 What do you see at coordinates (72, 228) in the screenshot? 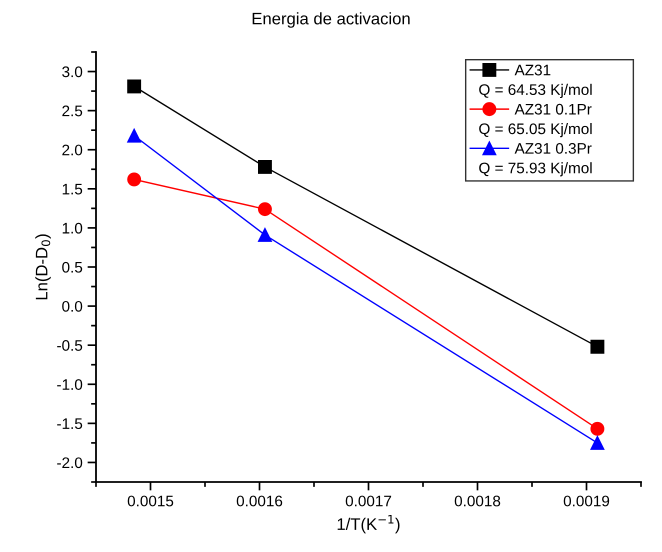
I see `y-tick-label: 1.0` at bounding box center [72, 228].